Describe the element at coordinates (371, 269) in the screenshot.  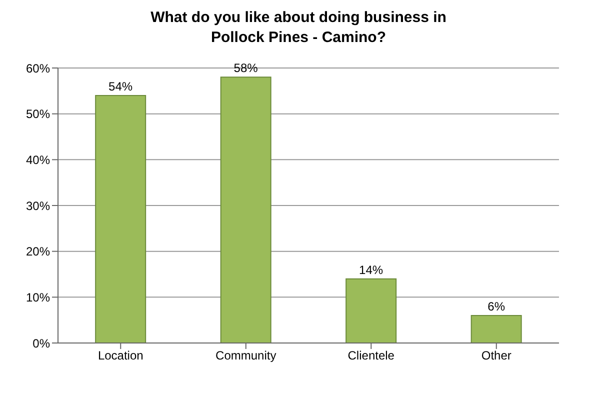
I see `data-label: 14%` at that location.